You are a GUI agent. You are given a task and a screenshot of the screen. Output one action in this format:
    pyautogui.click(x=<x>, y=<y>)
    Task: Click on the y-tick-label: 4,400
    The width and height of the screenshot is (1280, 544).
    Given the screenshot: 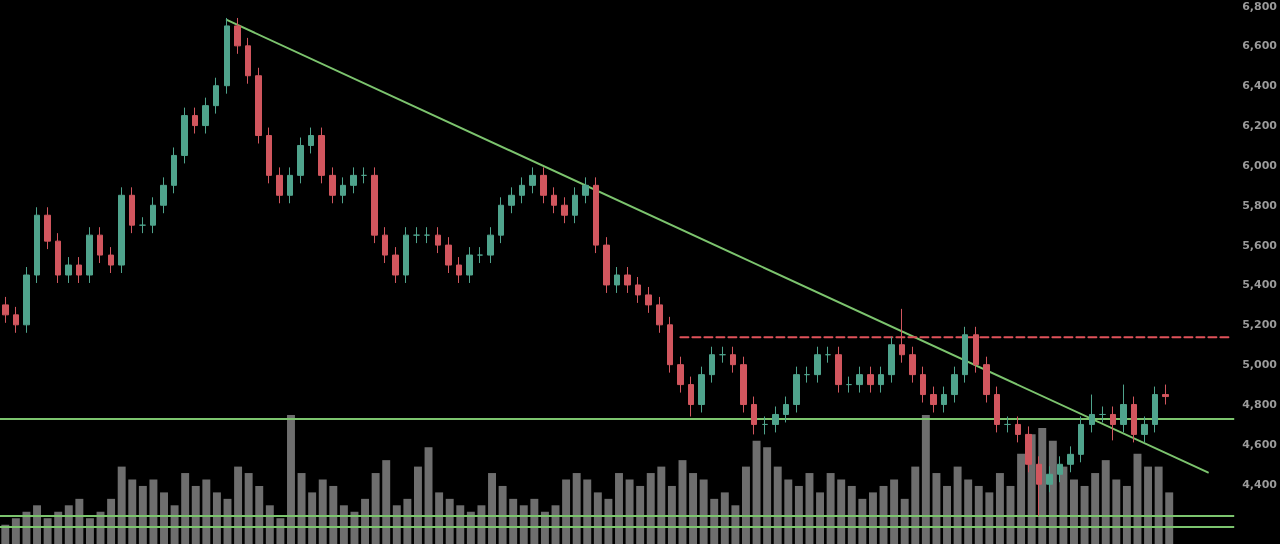 What is the action you would take?
    pyautogui.click(x=1260, y=484)
    